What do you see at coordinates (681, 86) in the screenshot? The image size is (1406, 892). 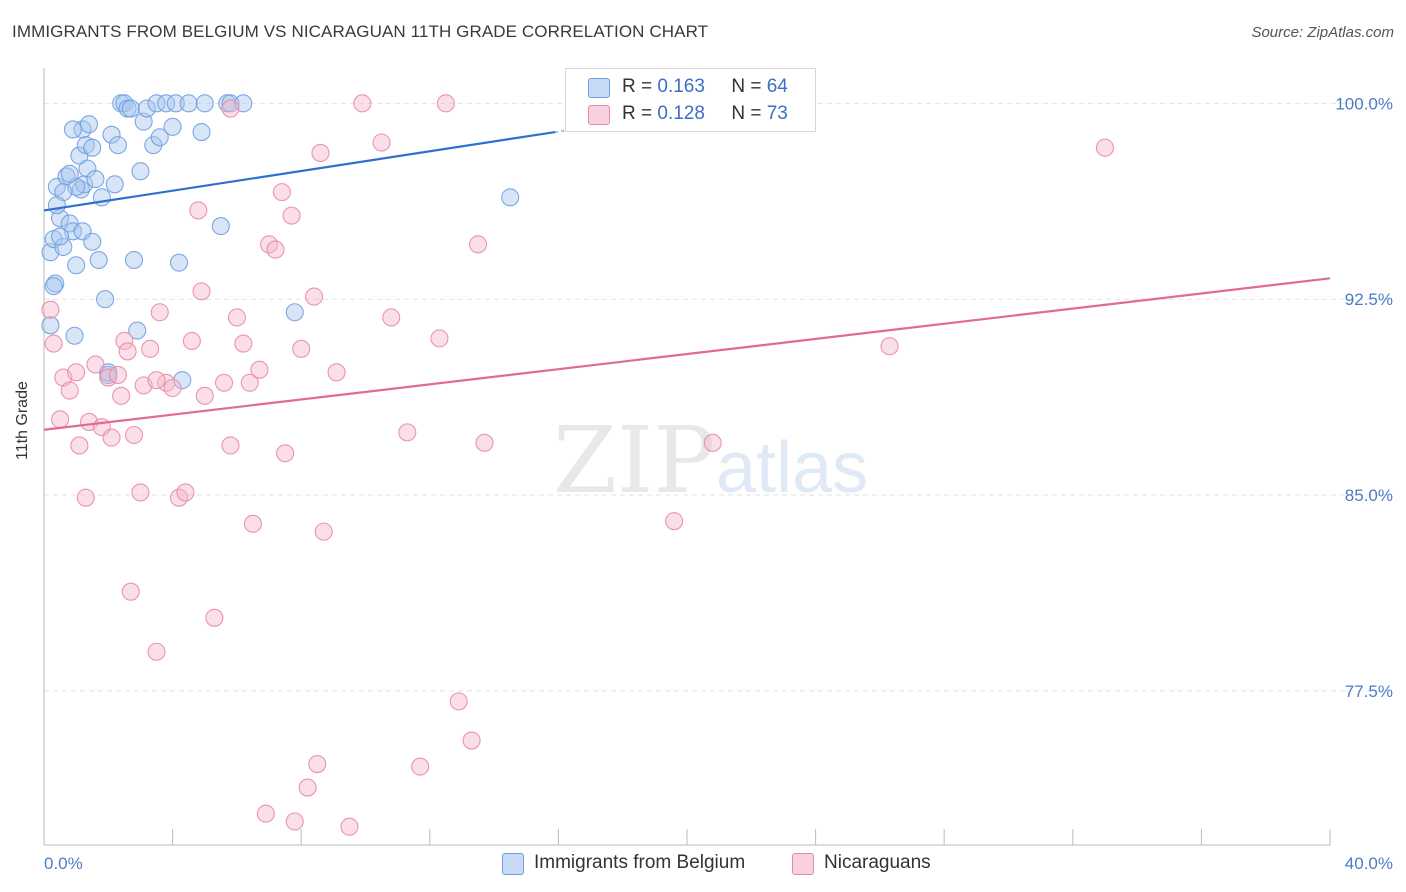 I see `legend-r-value: 0.163` at bounding box center [681, 86].